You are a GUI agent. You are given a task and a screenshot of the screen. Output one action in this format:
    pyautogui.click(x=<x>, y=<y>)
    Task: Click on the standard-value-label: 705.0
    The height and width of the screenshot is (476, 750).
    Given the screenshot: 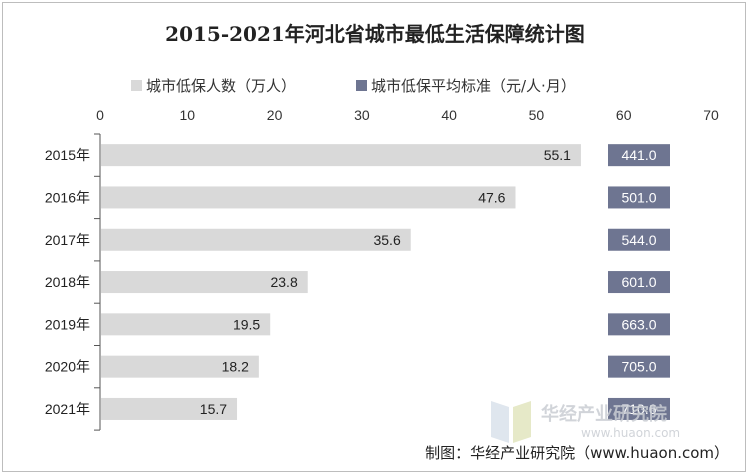 What is the action you would take?
    pyautogui.click(x=638, y=367)
    